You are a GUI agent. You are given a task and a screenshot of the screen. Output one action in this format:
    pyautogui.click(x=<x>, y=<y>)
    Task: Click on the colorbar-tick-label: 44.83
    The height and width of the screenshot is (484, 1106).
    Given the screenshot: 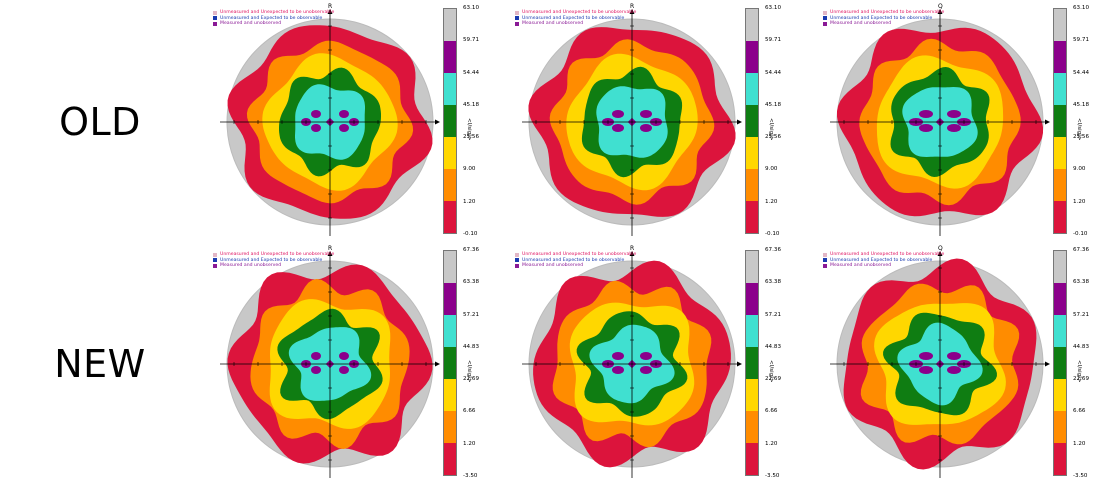 What is the action you would take?
    pyautogui.click(x=773, y=346)
    